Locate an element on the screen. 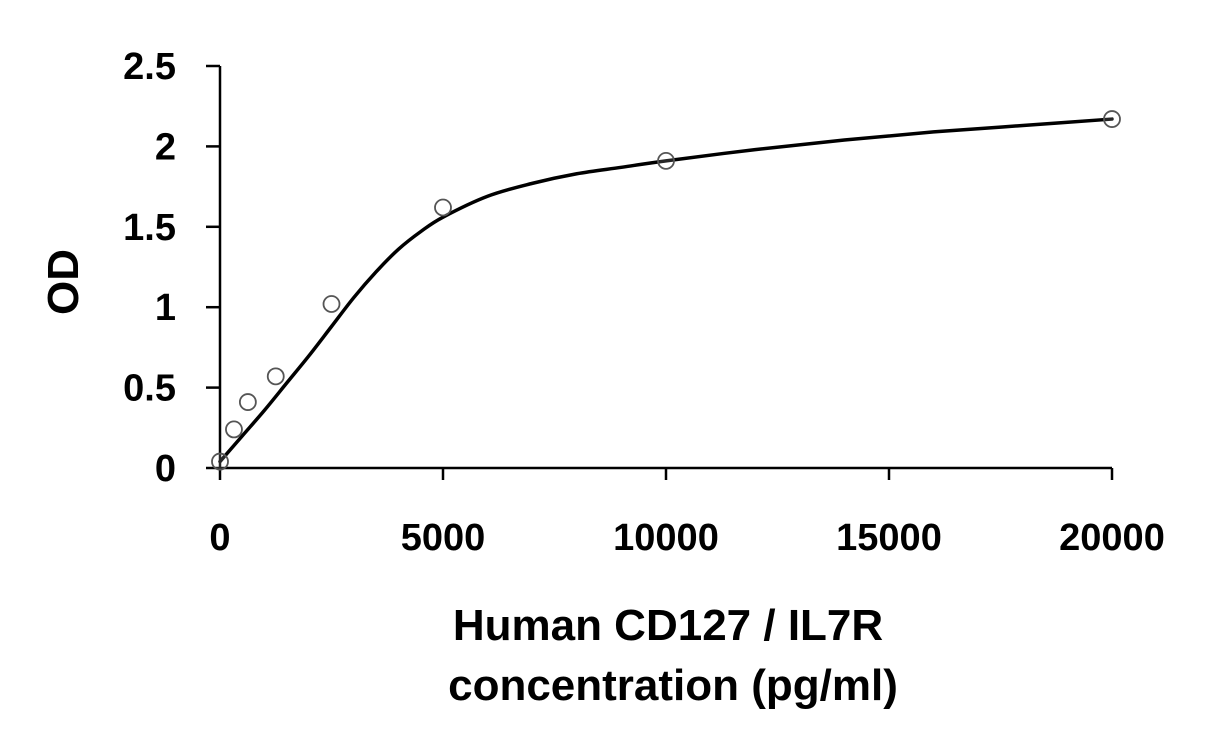 Image resolution: width=1231 pixels, height=750 pixels. x-tick-label: 15000 is located at coordinates (889, 538).